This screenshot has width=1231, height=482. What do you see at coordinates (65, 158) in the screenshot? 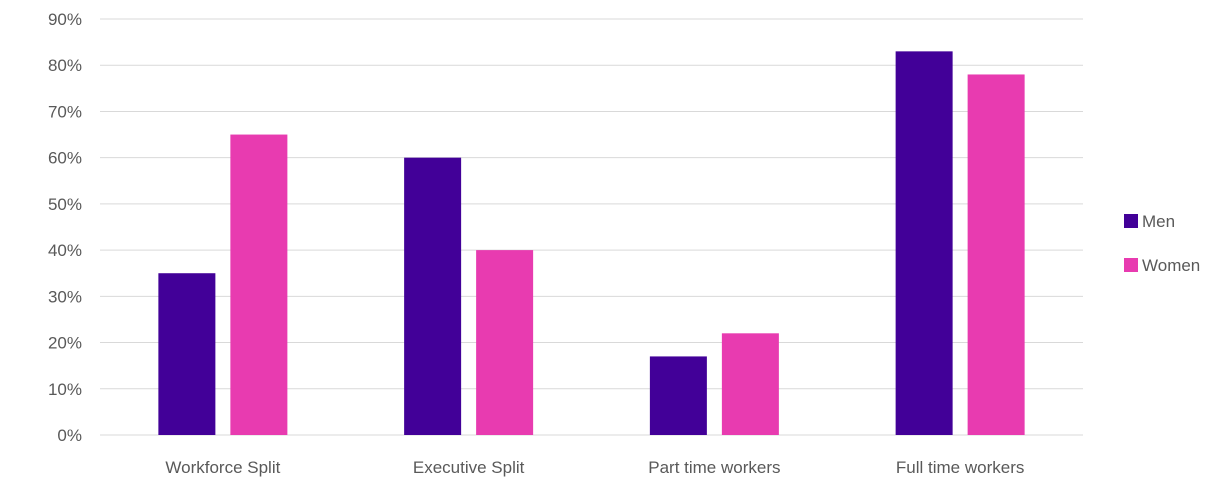
I see `y-tick-label: 60%` at bounding box center [65, 158].